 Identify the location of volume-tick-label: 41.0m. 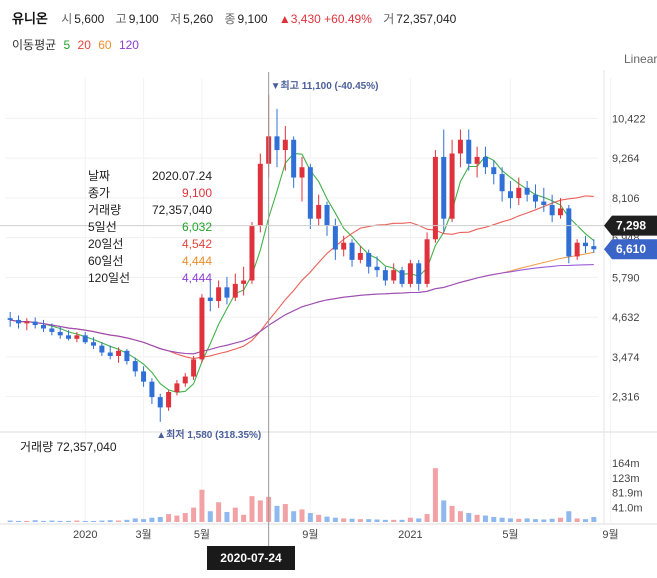
(627, 508).